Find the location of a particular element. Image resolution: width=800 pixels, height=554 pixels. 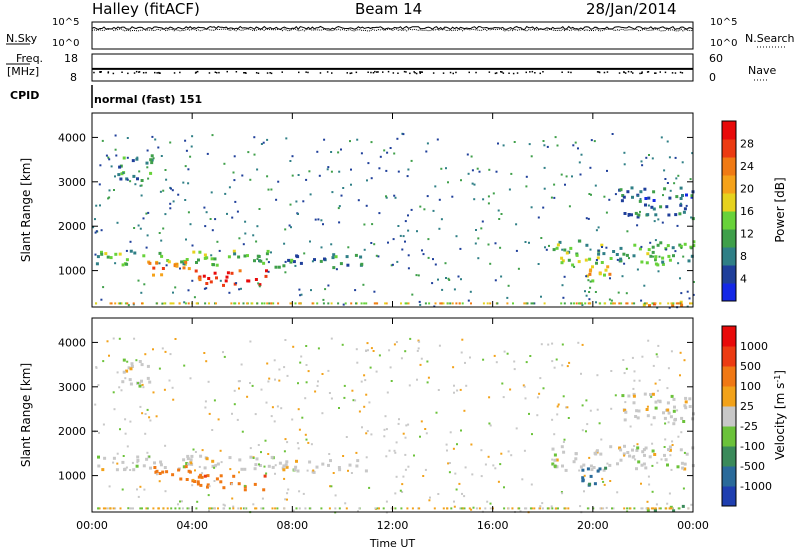

y-tick-label: 2000 is located at coordinates (72, 431).